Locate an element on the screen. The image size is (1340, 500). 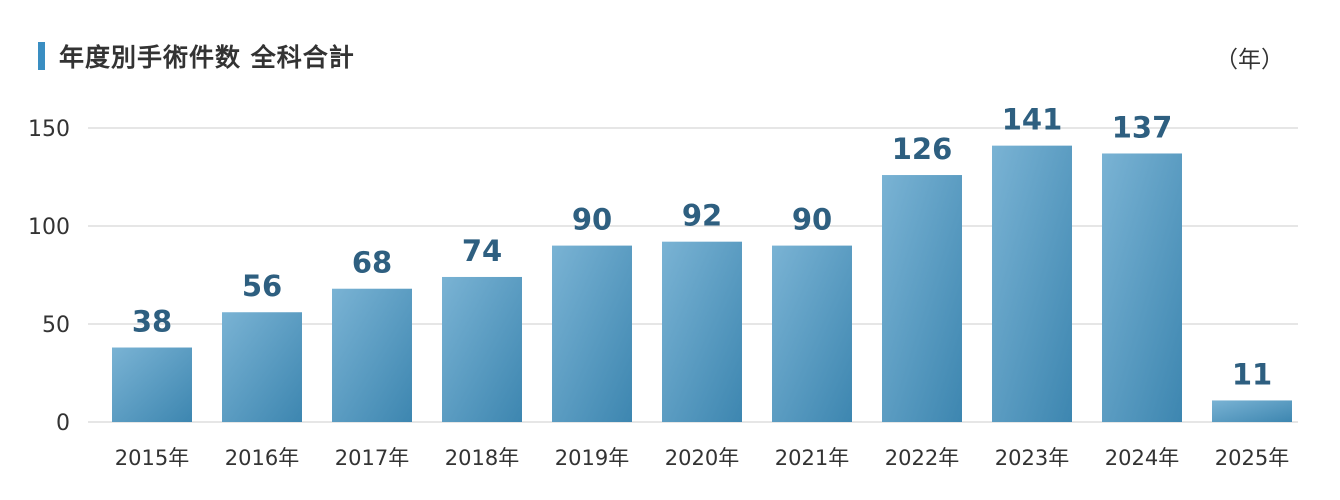
x-tick-label: 2024年 is located at coordinates (1142, 458).